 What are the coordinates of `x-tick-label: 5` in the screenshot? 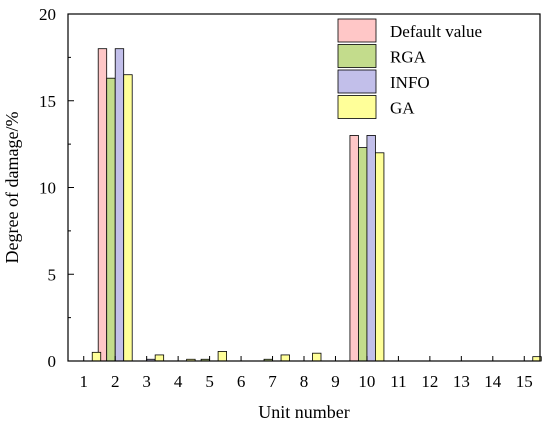 It's located at (209, 381).